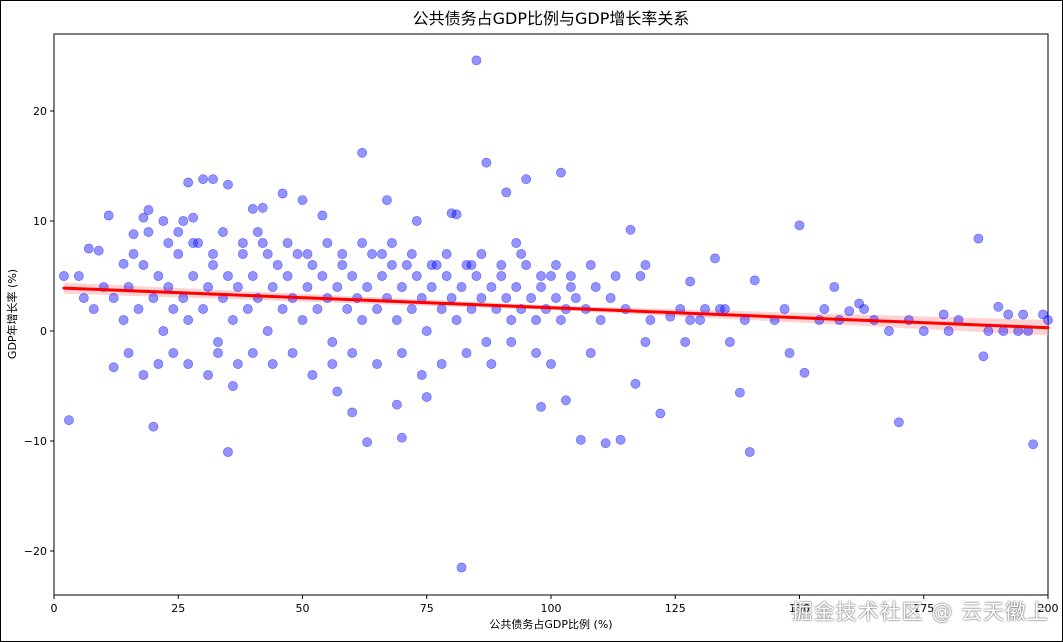 This screenshot has height=642, width=1063. Describe the element at coordinates (40, 111) in the screenshot. I see `y-tick-label: 20` at that location.